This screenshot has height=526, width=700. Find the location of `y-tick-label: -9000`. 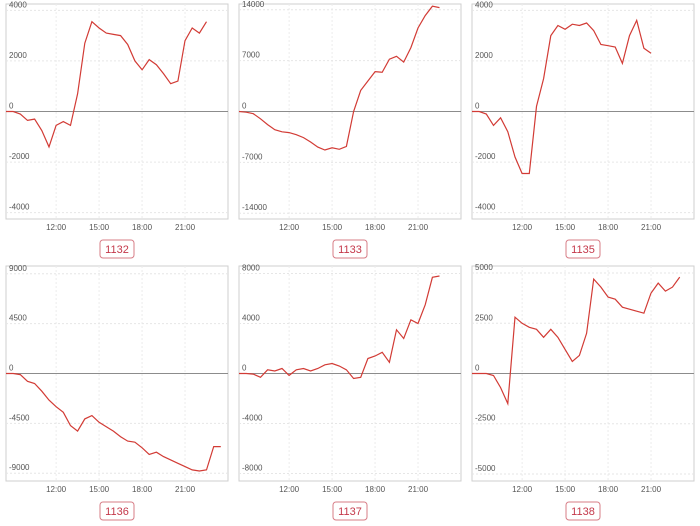

y-tick-label: -9000 is located at coordinates (19, 467).